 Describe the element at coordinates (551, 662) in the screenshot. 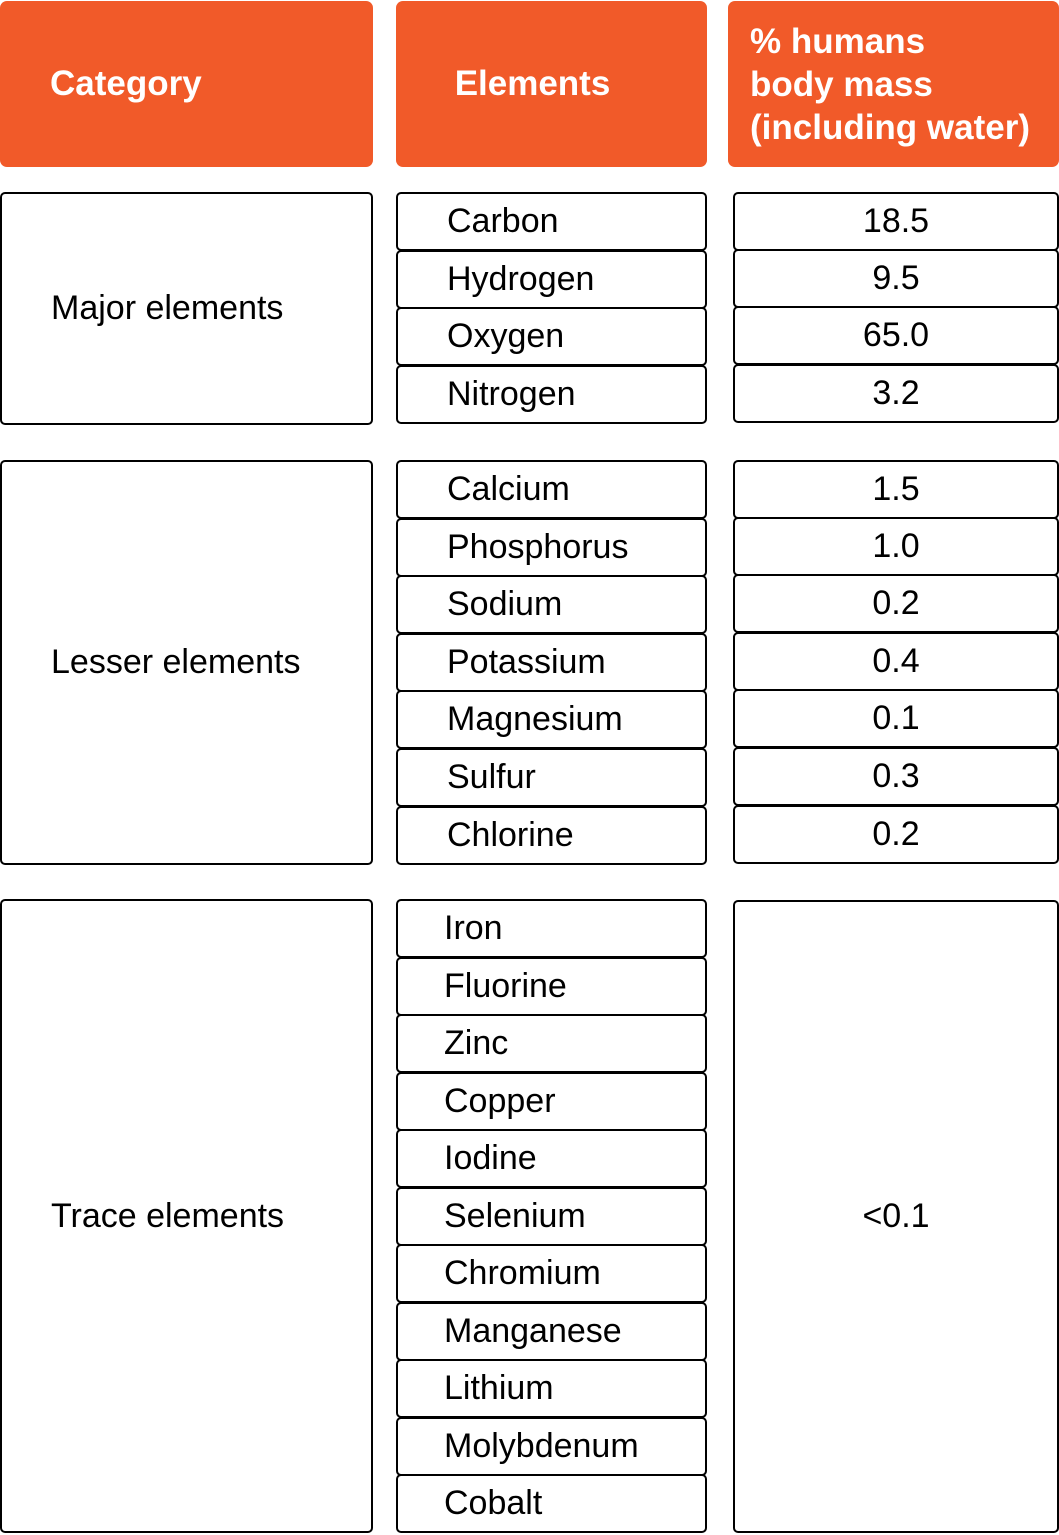

I see `element-cell: Potassium` at that location.